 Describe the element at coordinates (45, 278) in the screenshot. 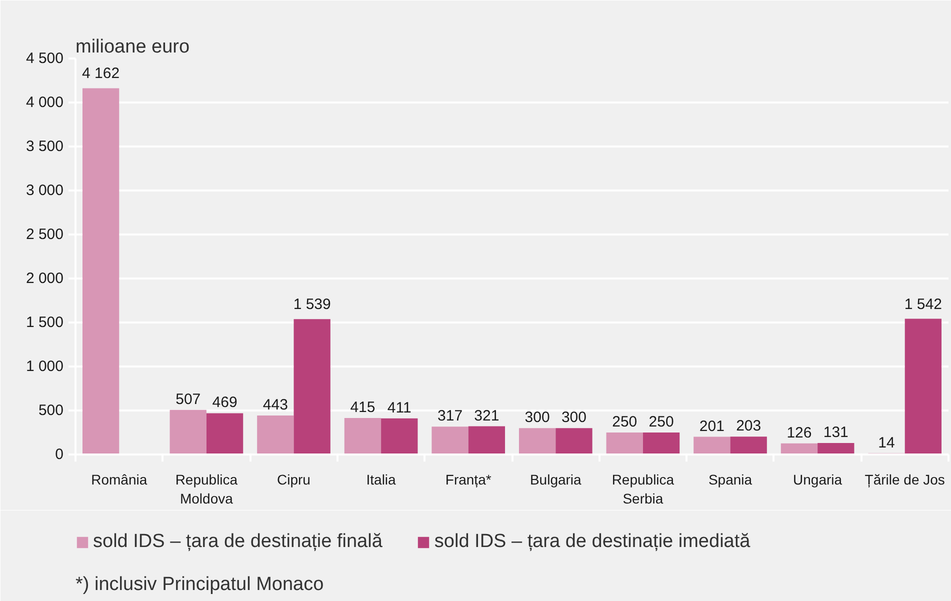

I see `y-tick-label: 2 000` at that location.